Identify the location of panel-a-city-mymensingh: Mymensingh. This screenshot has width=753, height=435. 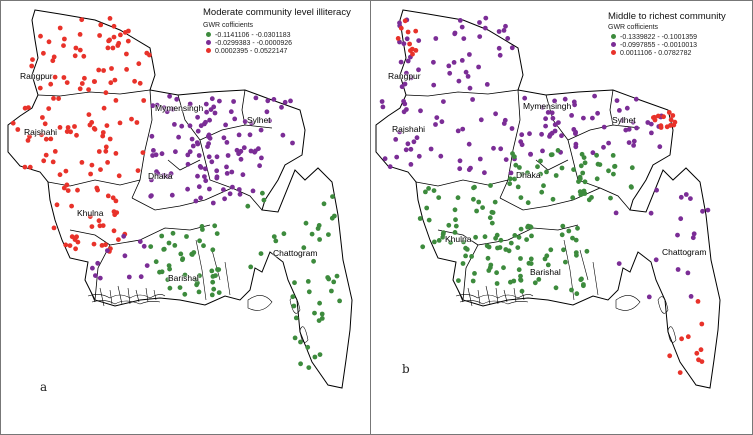
(179, 108).